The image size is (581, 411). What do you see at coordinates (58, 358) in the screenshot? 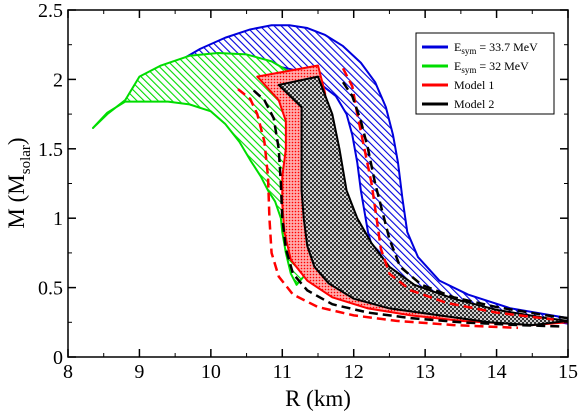
I see `y-tick-label: 0` at bounding box center [58, 358].